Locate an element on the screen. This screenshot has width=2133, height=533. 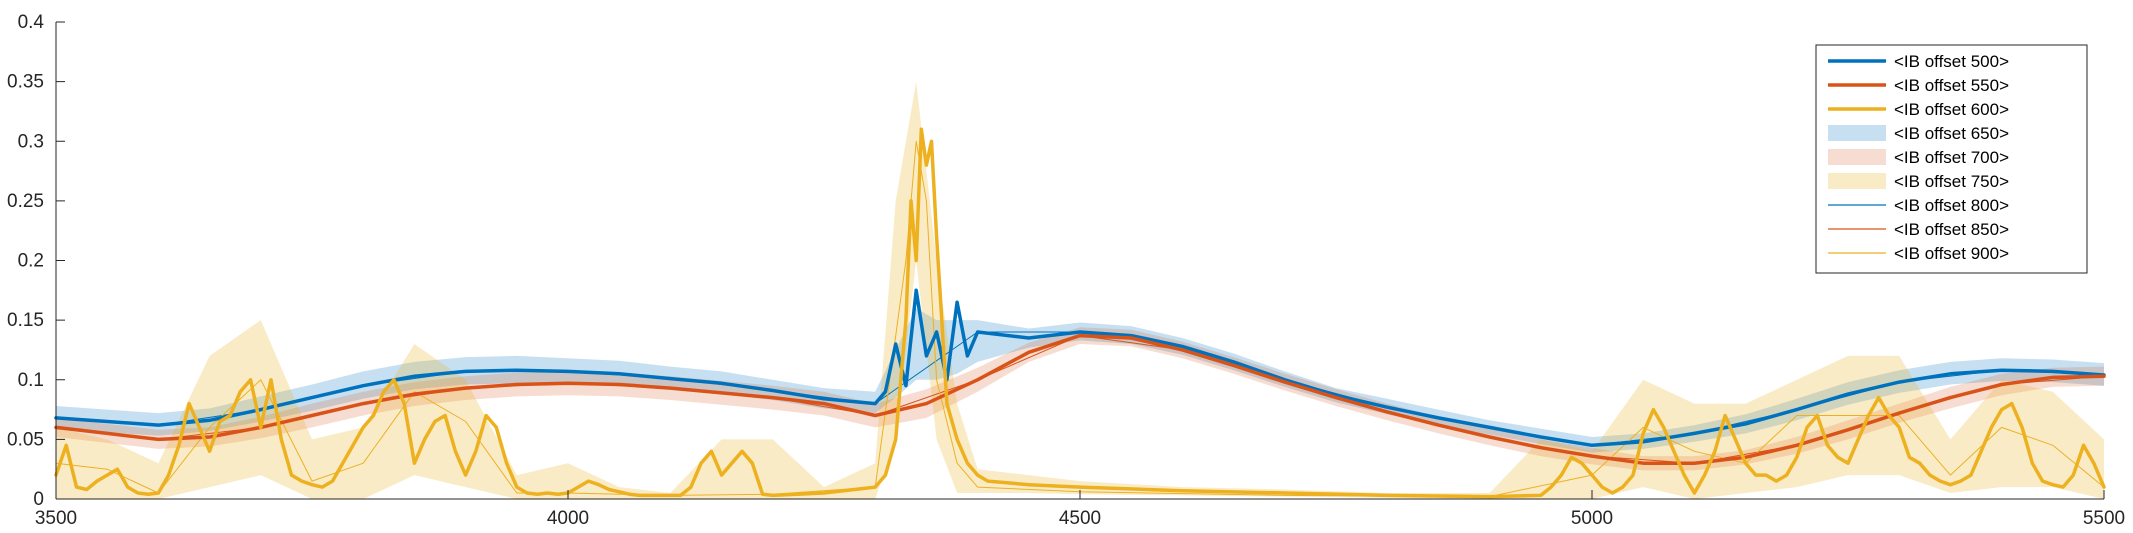
legend-label-ib-offset-500: <IB offset 500> is located at coordinates (1951, 61).